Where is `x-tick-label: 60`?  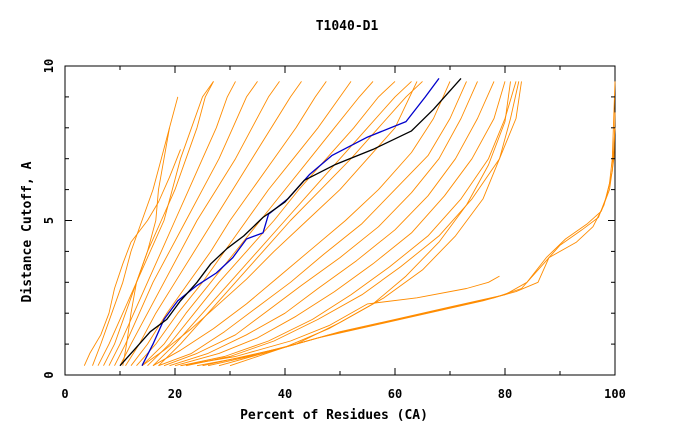 x-tick-label: 60 is located at coordinates (395, 394).